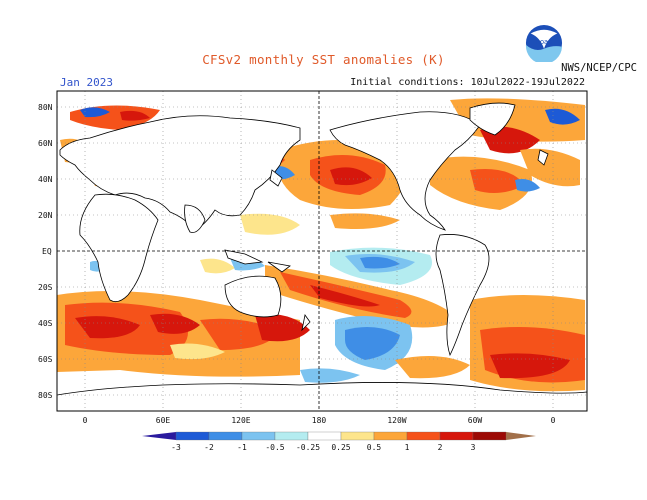 The image size is (647, 500). I want to click on lat-label: EQ, so click(47, 251).